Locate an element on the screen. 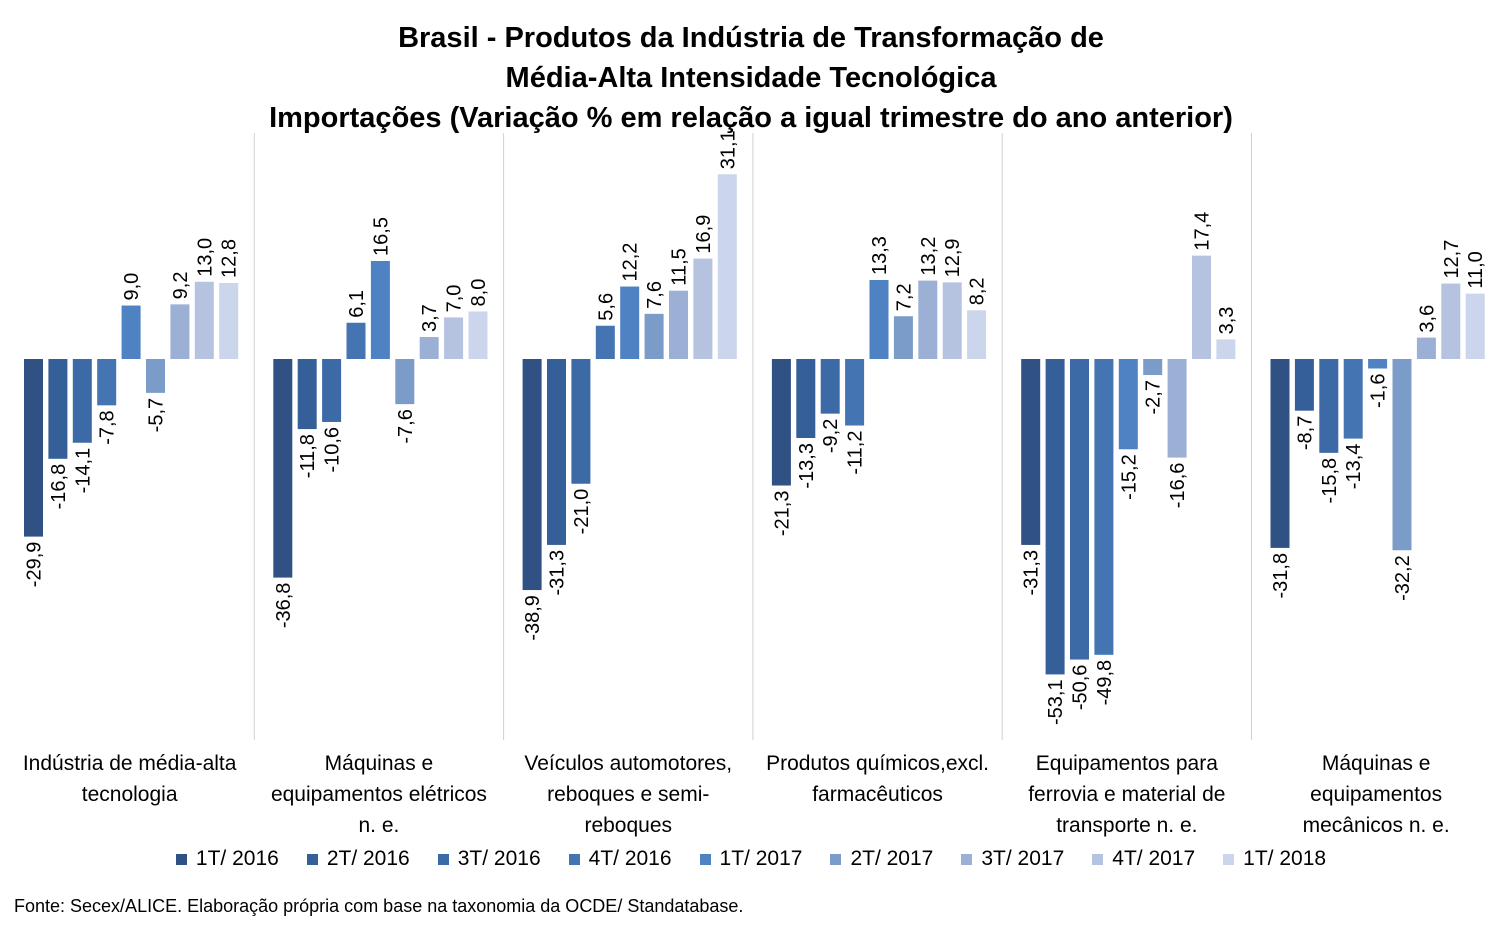 The image size is (1502, 929). data-label: -50,6 is located at coordinates (1081, 688).